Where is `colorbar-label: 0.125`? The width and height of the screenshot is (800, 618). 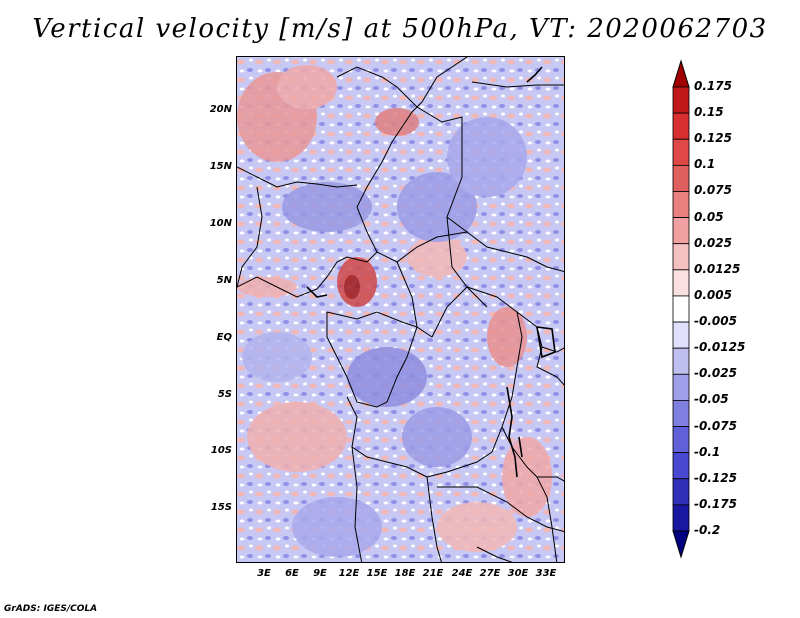
colorbar-label: 0.125 is located at coordinates (713, 138).